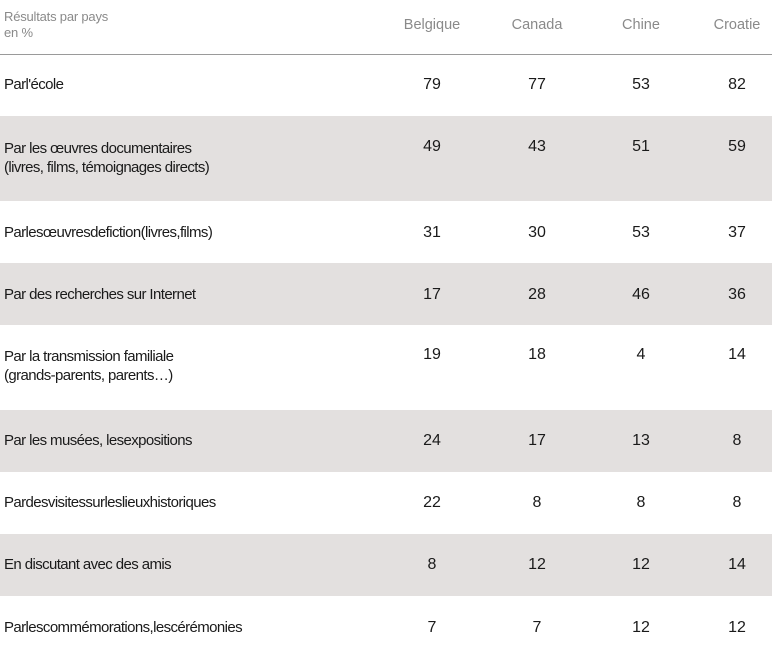 Image resolution: width=772 pixels, height=658 pixels. Describe the element at coordinates (88, 375) in the screenshot. I see `row-label-line2: (grands-parents, parents…)` at that location.